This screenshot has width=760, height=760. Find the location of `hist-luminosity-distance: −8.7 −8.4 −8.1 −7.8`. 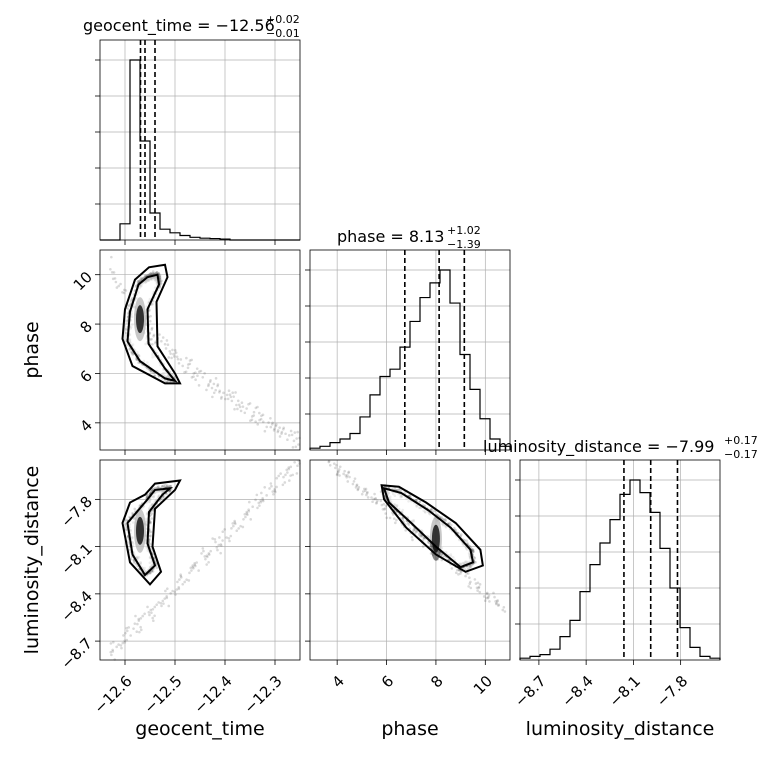

hist-luminosity-distance: −8.7 −8.4 −8.1 −7.8 is located at coordinates (616, 585).